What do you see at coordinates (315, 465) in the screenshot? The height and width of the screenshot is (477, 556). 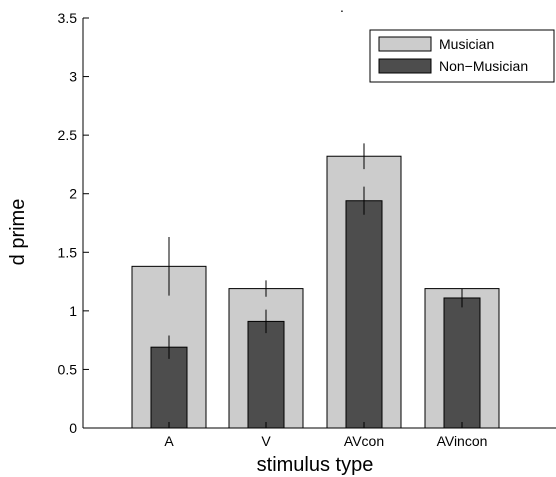 I see `x-axis-label: stimulus type` at bounding box center [315, 465].